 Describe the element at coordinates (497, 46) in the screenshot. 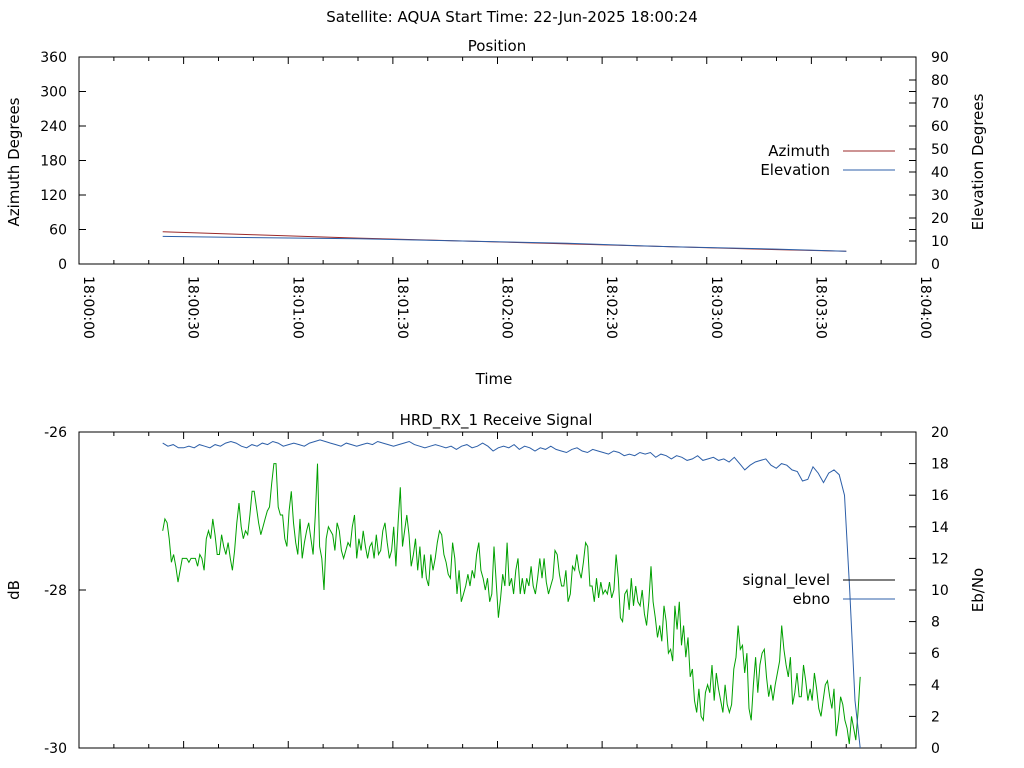

I see `position-chart-title: Position` at that location.